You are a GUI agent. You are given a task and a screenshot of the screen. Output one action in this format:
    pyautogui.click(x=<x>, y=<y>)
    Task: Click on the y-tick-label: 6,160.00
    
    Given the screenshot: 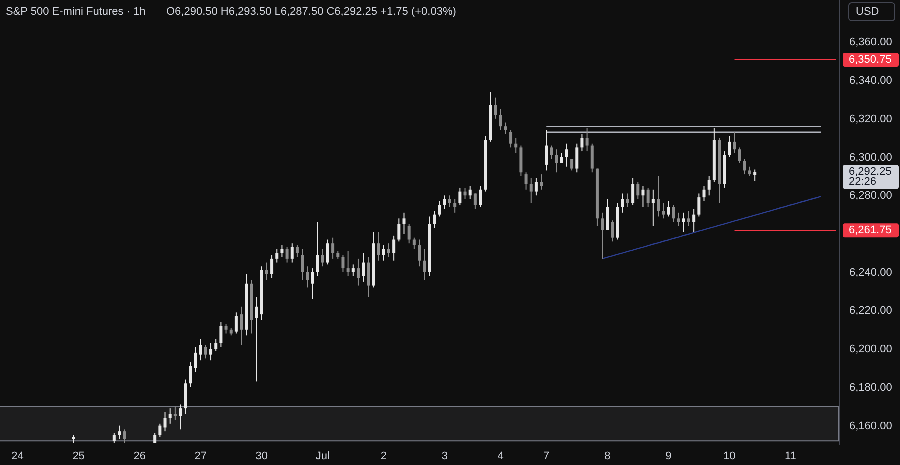 What is the action you would take?
    pyautogui.click(x=871, y=426)
    